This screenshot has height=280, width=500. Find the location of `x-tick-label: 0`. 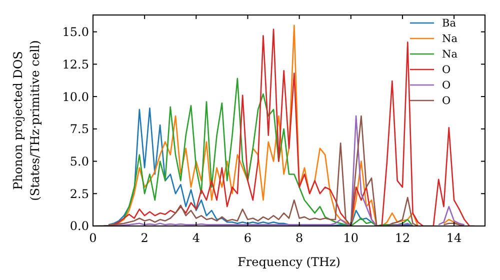

x-tick-label: 0 is located at coordinates (93, 238).